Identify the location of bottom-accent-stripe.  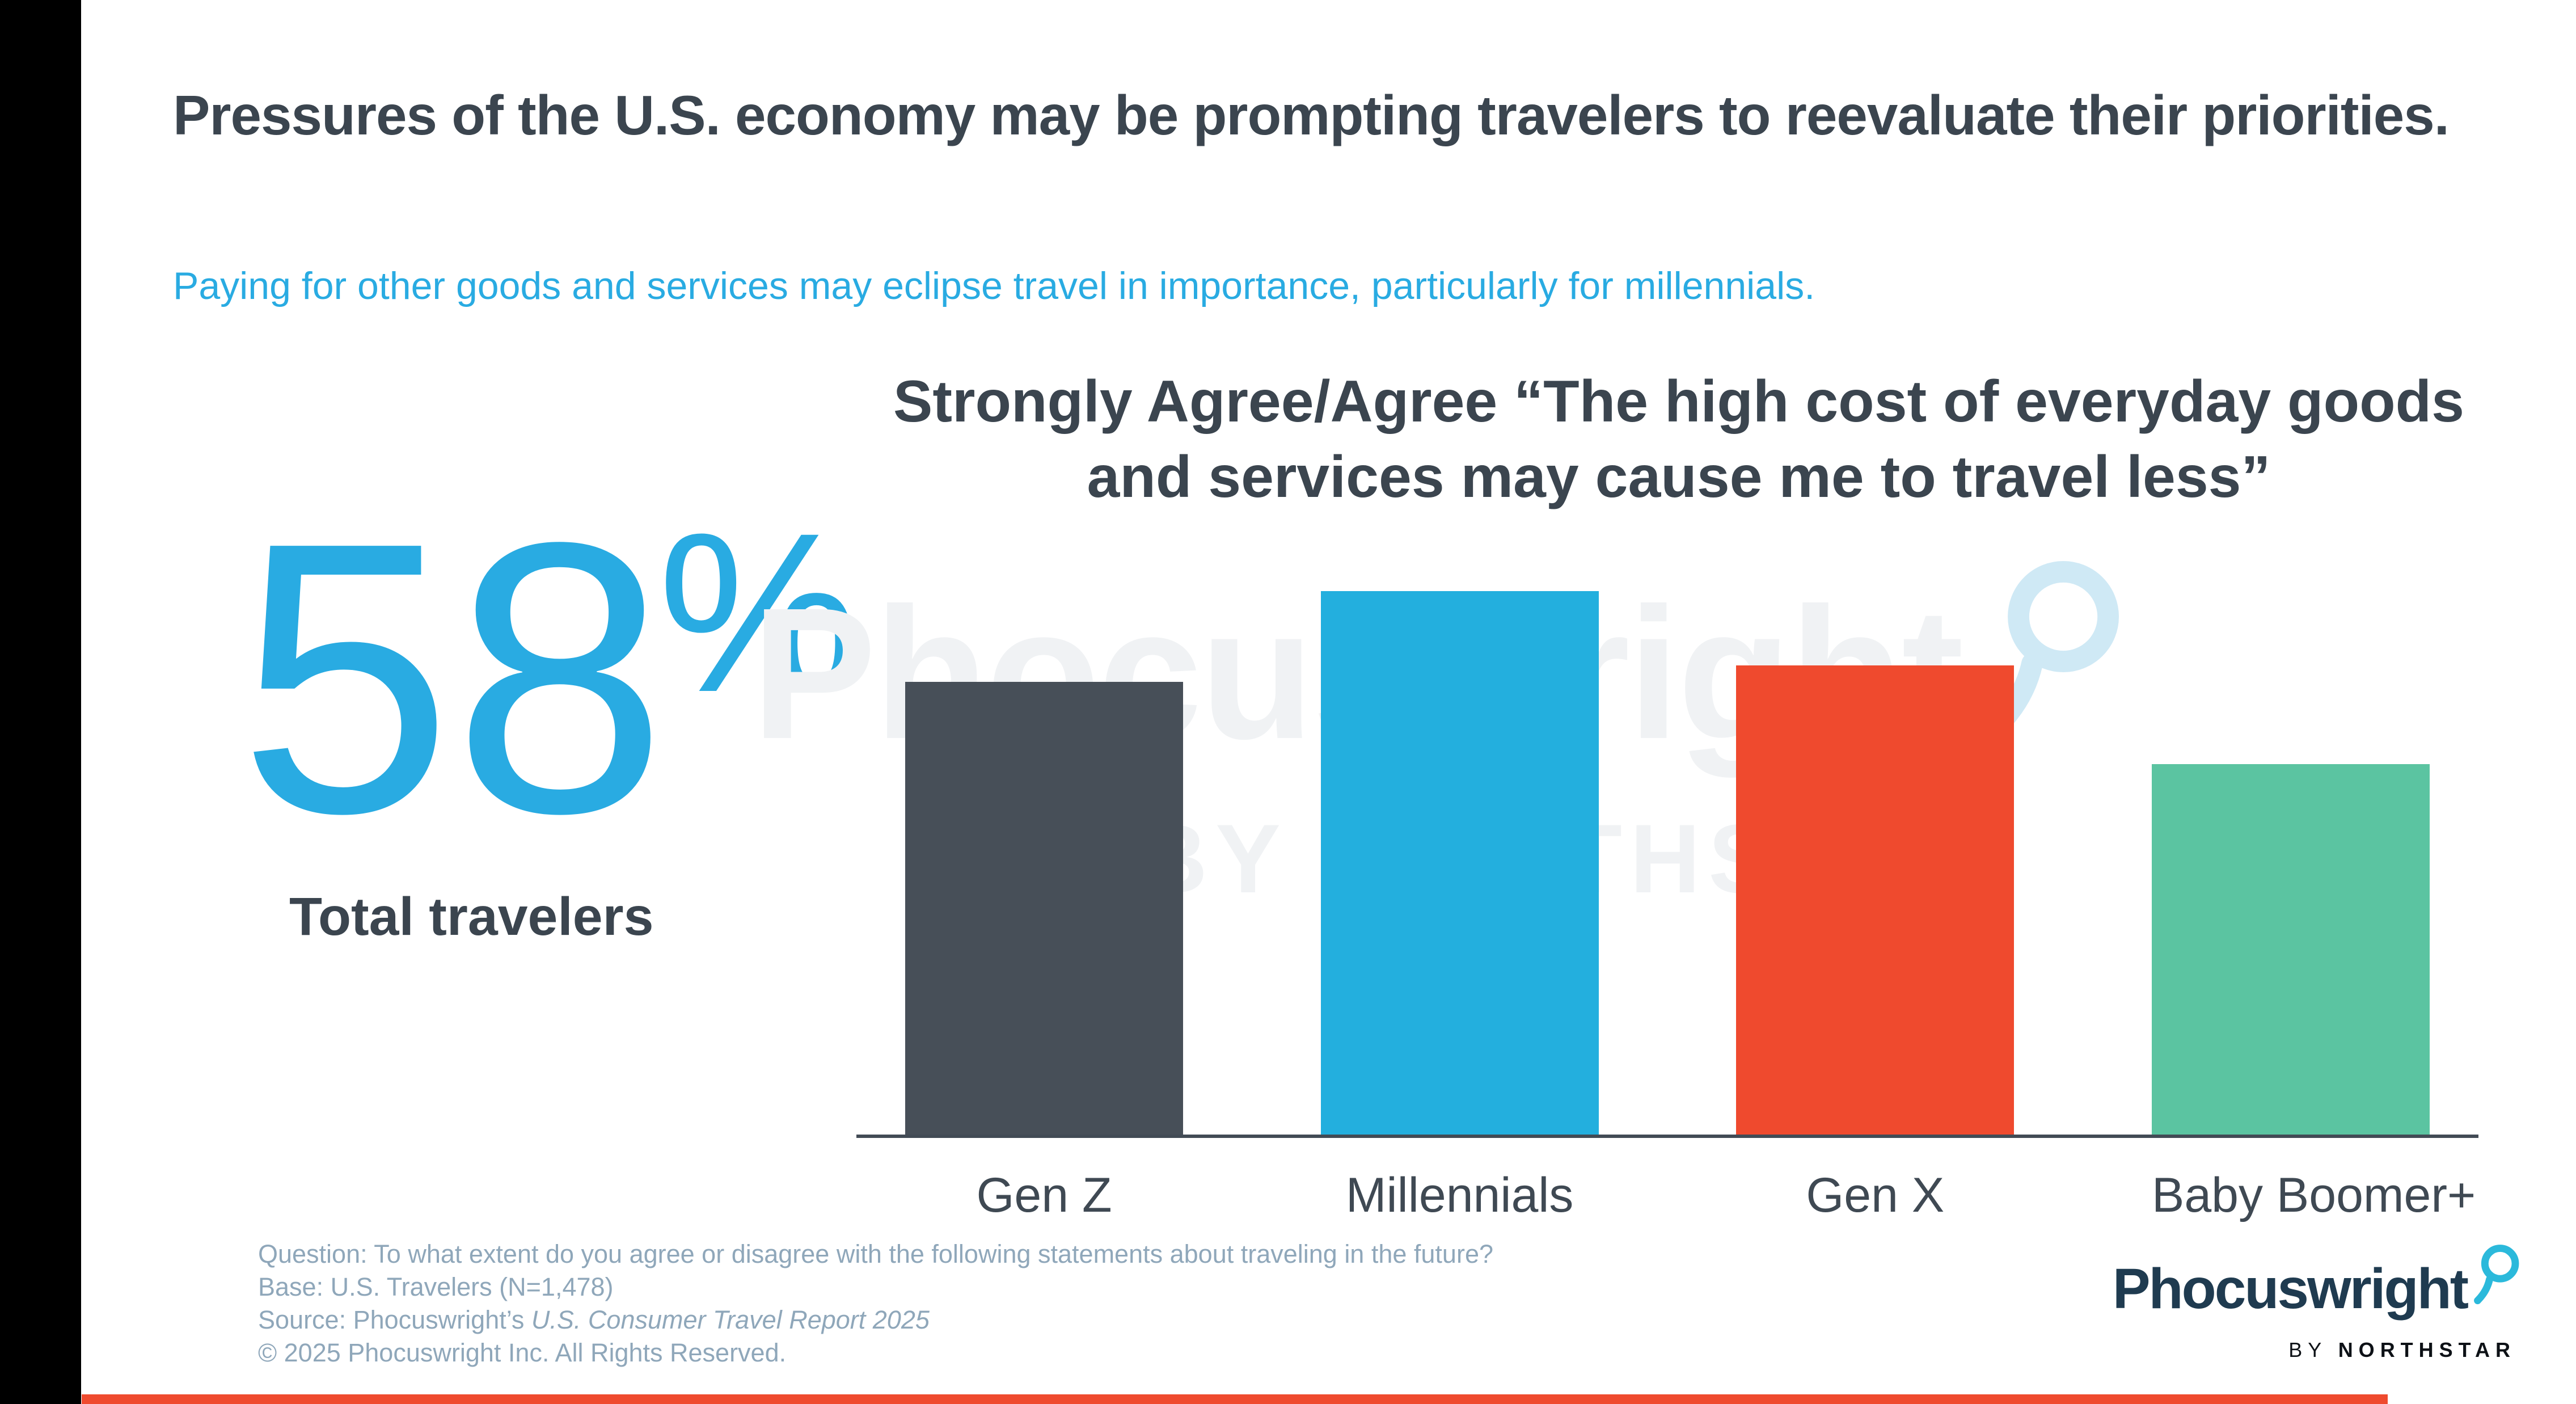
(1235, 1399).